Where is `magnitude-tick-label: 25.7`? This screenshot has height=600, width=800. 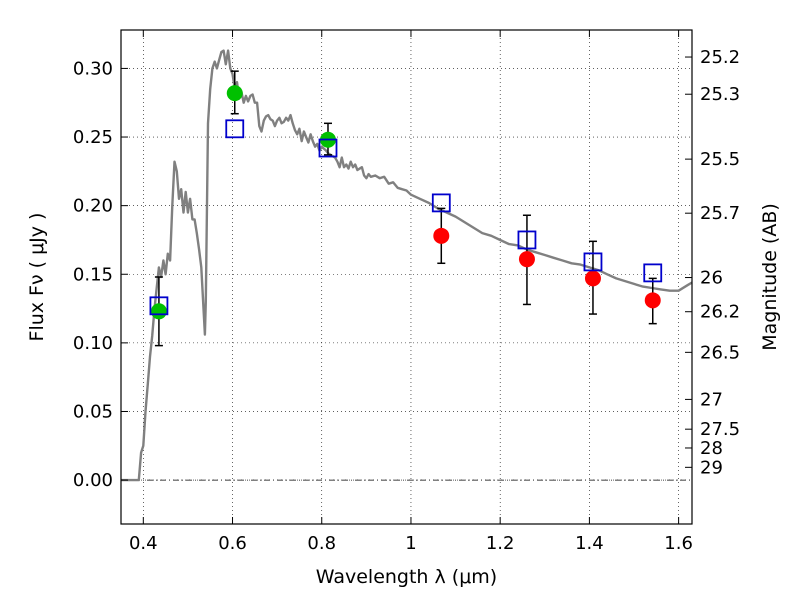
magnitude-tick-label: 25.7 is located at coordinates (720, 213).